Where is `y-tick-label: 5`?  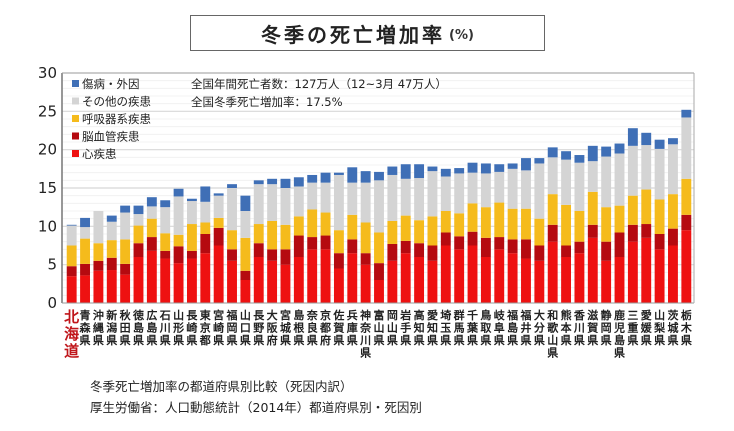
y-tick-label: 5 is located at coordinates (52, 265).